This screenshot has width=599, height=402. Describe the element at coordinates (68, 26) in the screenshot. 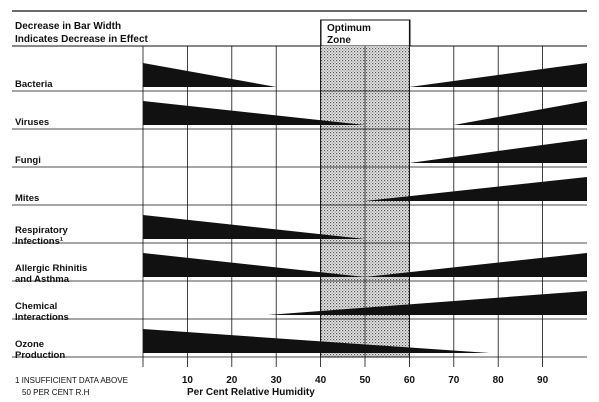

I see `legend-note-line1: Decrease in Bar Width` at that location.